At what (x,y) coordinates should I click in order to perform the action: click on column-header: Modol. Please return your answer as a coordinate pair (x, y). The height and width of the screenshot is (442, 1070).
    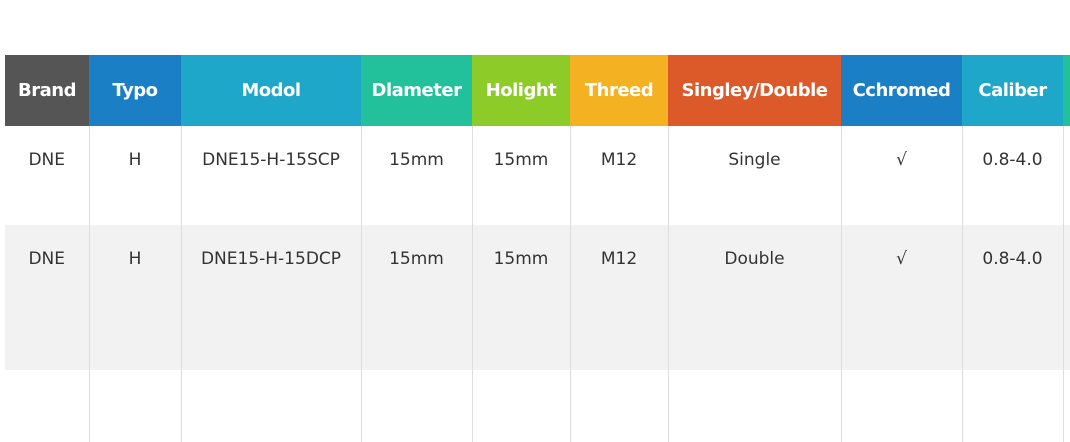
    Looking at the image, I should click on (271, 90).